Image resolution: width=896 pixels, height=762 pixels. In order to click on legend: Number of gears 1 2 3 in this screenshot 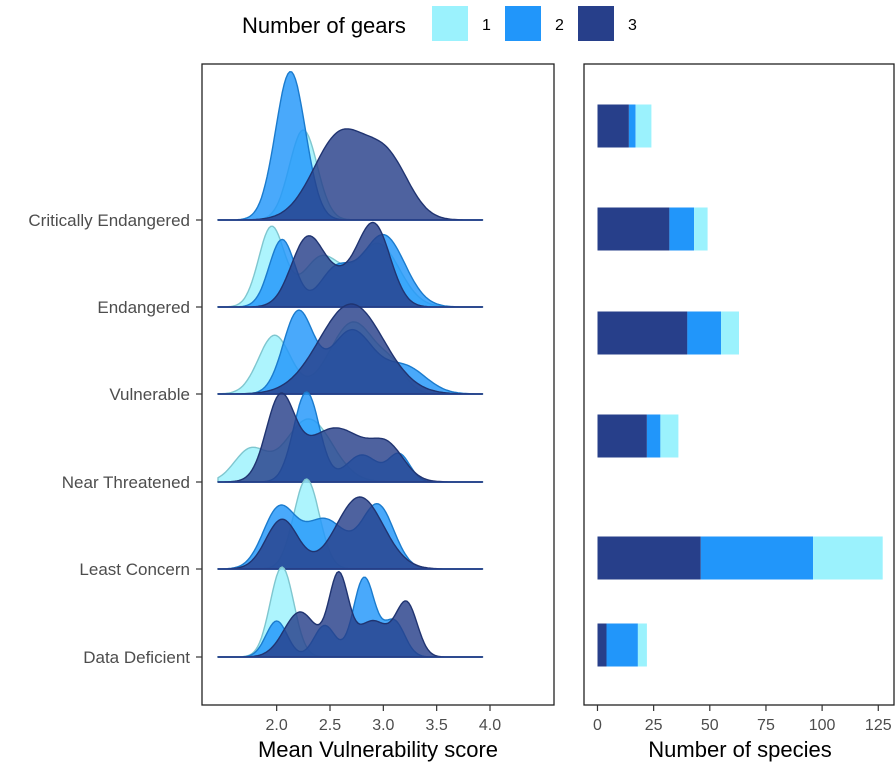, I will do `click(439, 23)`.